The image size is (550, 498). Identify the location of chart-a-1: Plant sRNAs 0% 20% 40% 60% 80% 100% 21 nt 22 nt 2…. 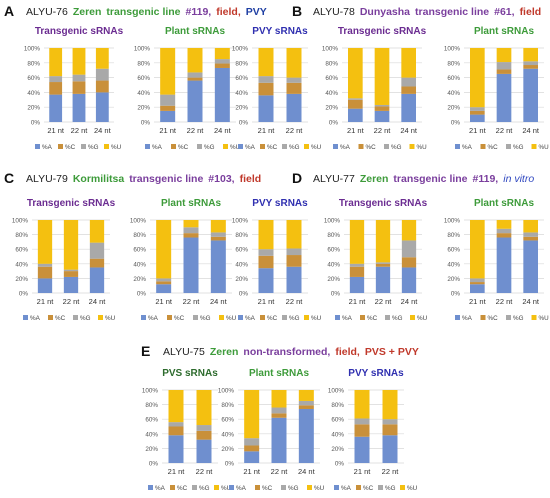
(187, 88).